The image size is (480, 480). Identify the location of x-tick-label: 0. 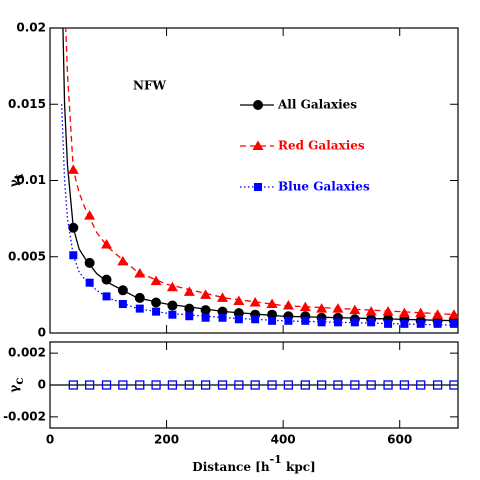
(50, 440).